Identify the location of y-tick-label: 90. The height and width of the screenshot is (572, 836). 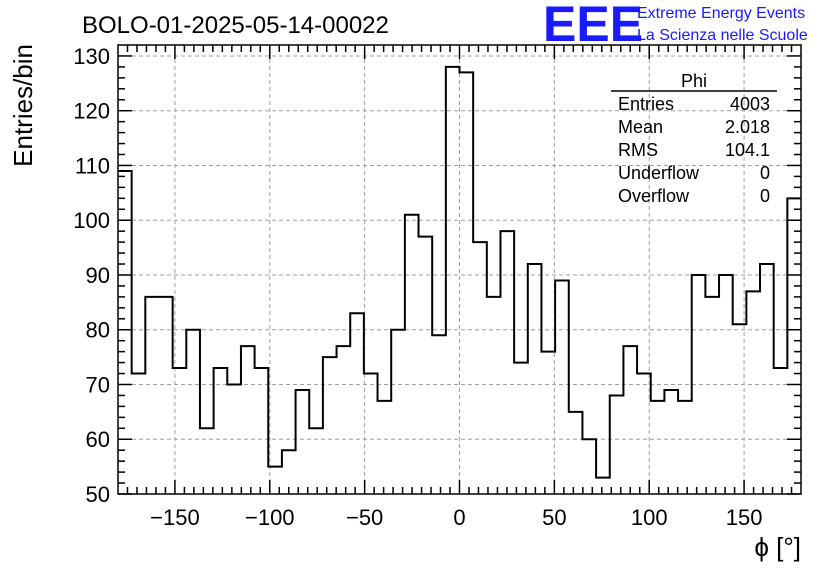
(98, 275).